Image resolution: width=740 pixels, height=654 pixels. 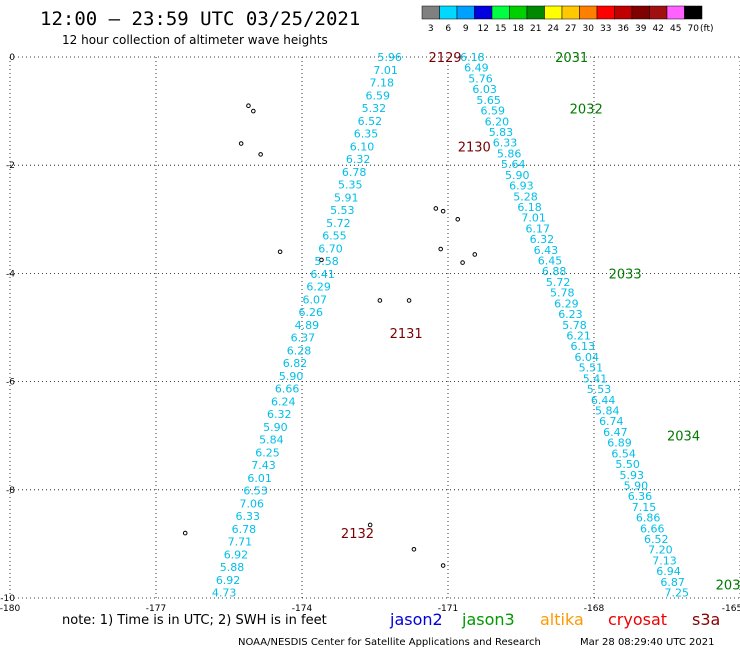 I want to click on swh-value: 6.32, so click(x=279, y=414).